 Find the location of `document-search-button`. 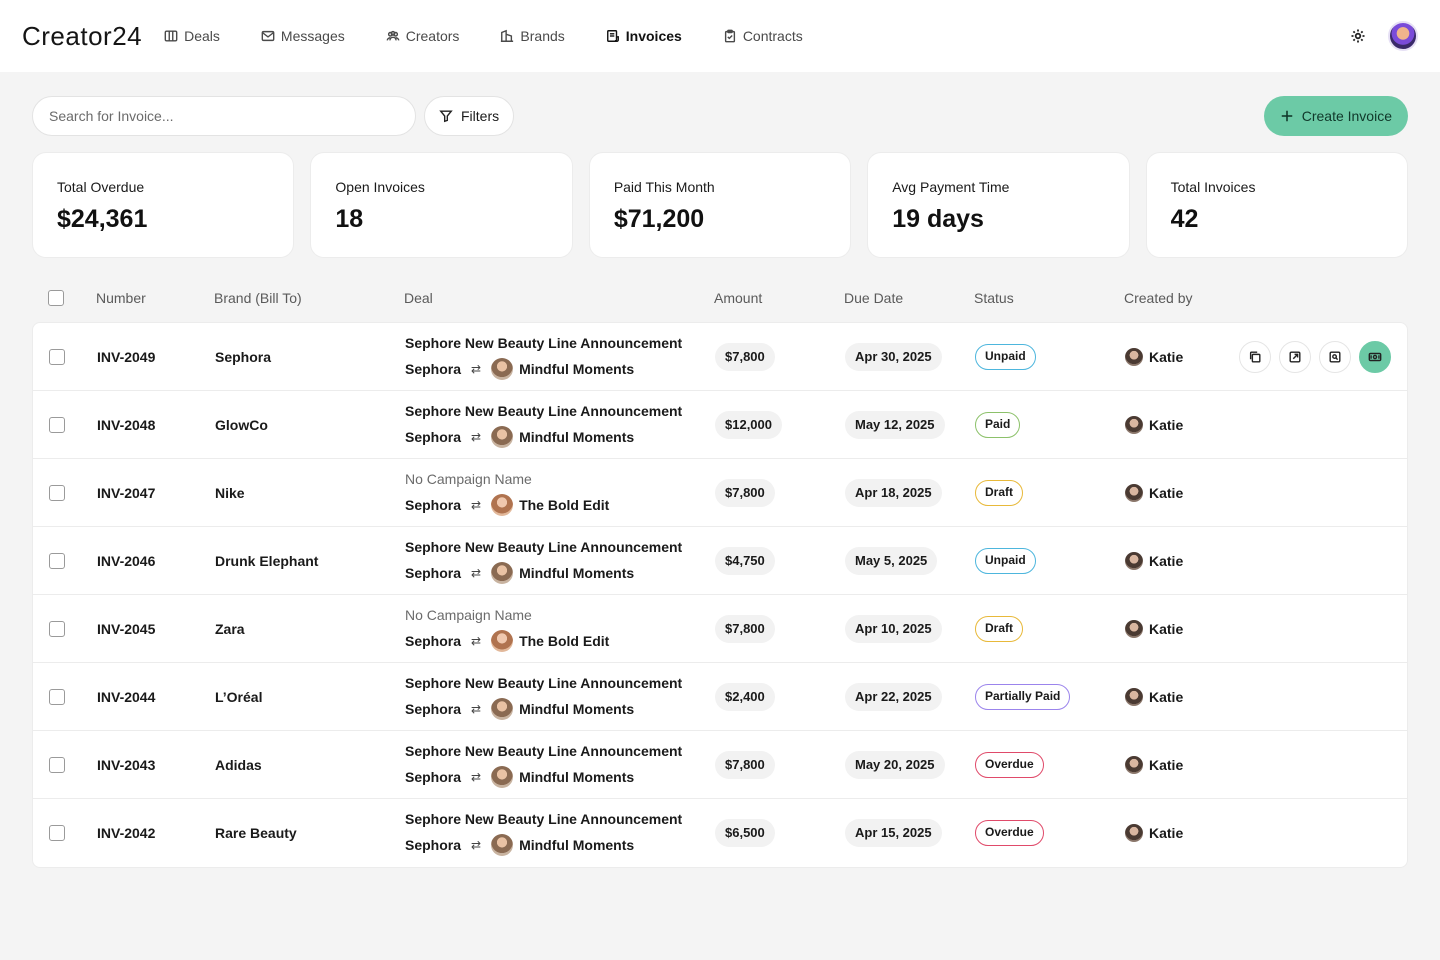

document-search-button is located at coordinates (1335, 357).